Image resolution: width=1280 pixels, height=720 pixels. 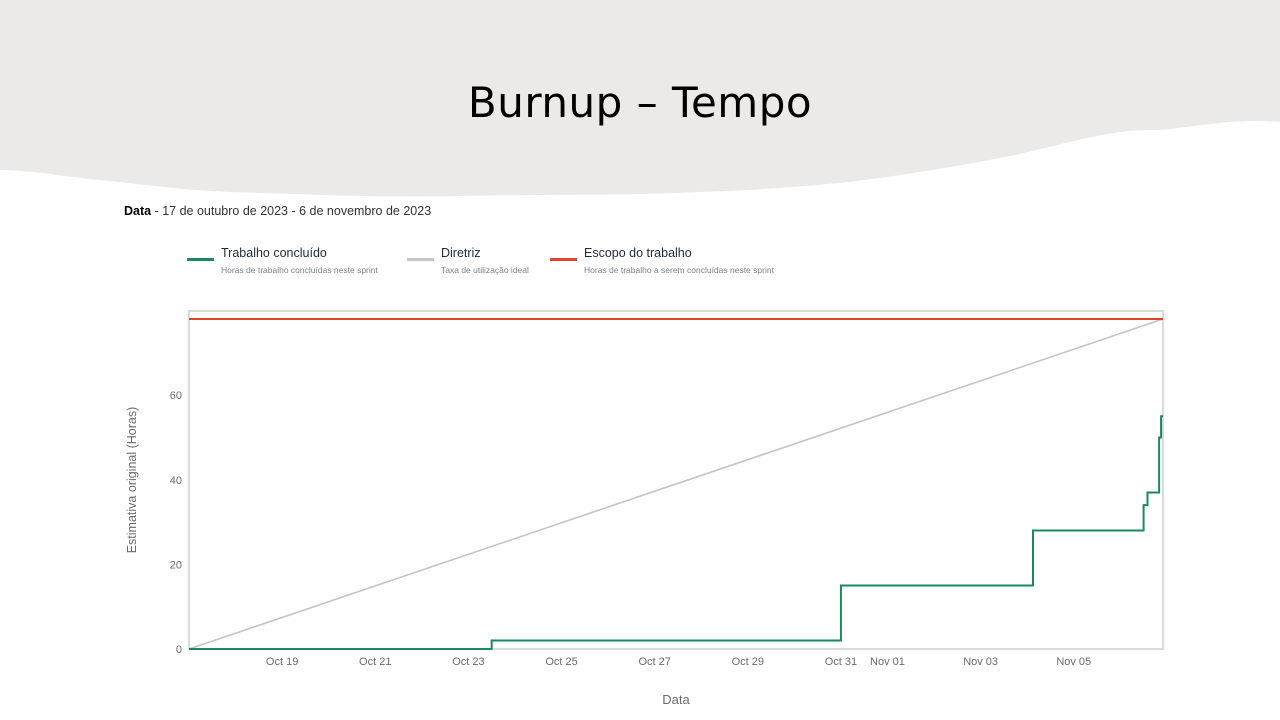 What do you see at coordinates (561, 662) in the screenshot?
I see `x-tick-label: Oct 25` at bounding box center [561, 662].